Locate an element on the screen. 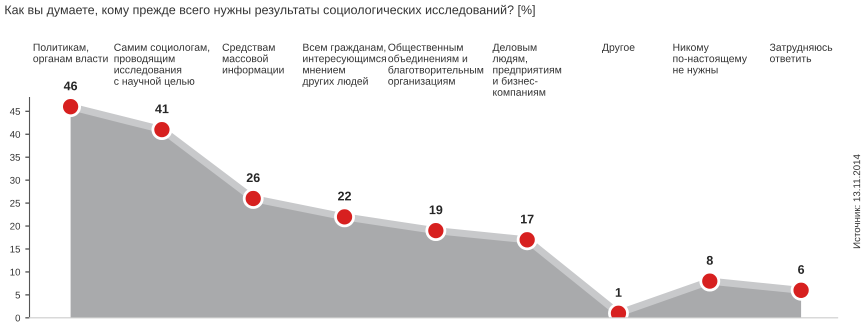  x-tick-label: Никому по-настоящему не нужны is located at coordinates (710, 60).